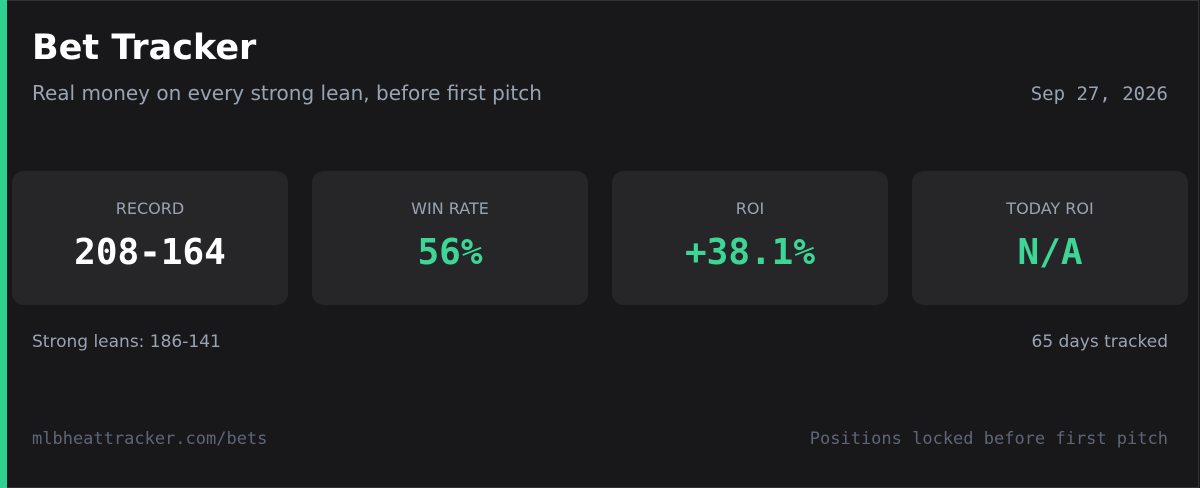 This screenshot has width=1200, height=488. I want to click on stat-label: ROI, so click(750, 208).